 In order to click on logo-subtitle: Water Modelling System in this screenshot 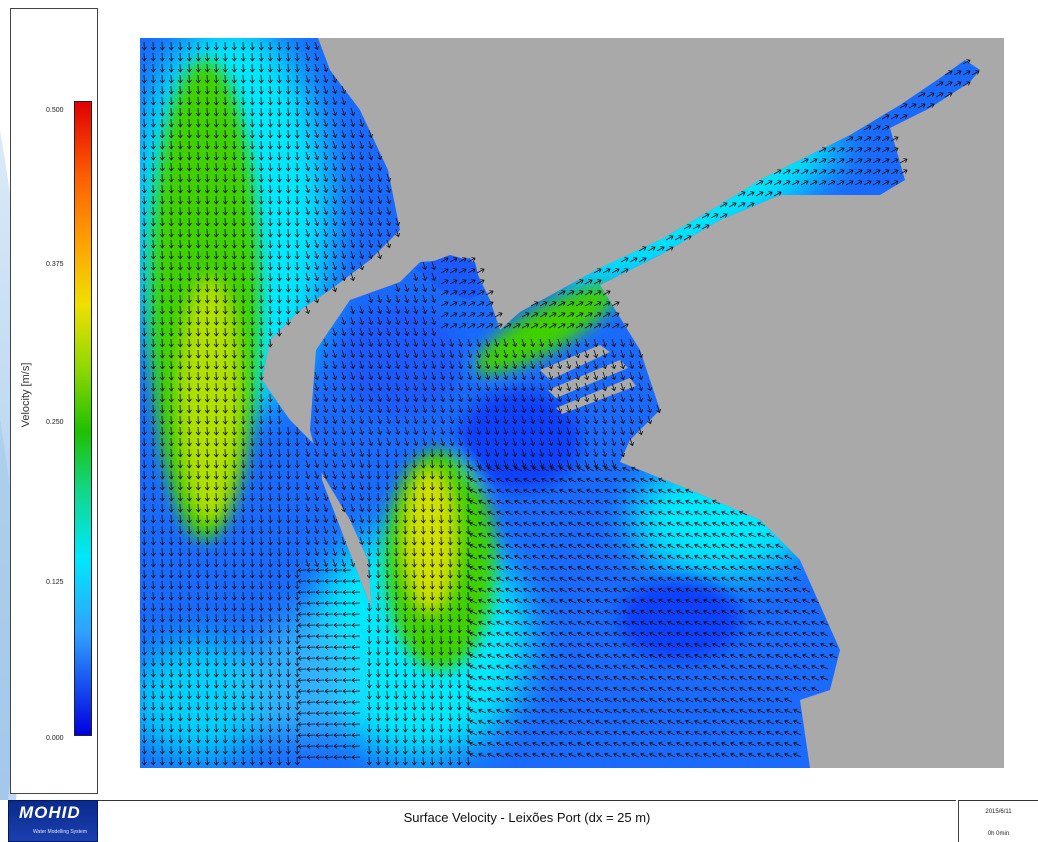, I will do `click(60, 832)`.